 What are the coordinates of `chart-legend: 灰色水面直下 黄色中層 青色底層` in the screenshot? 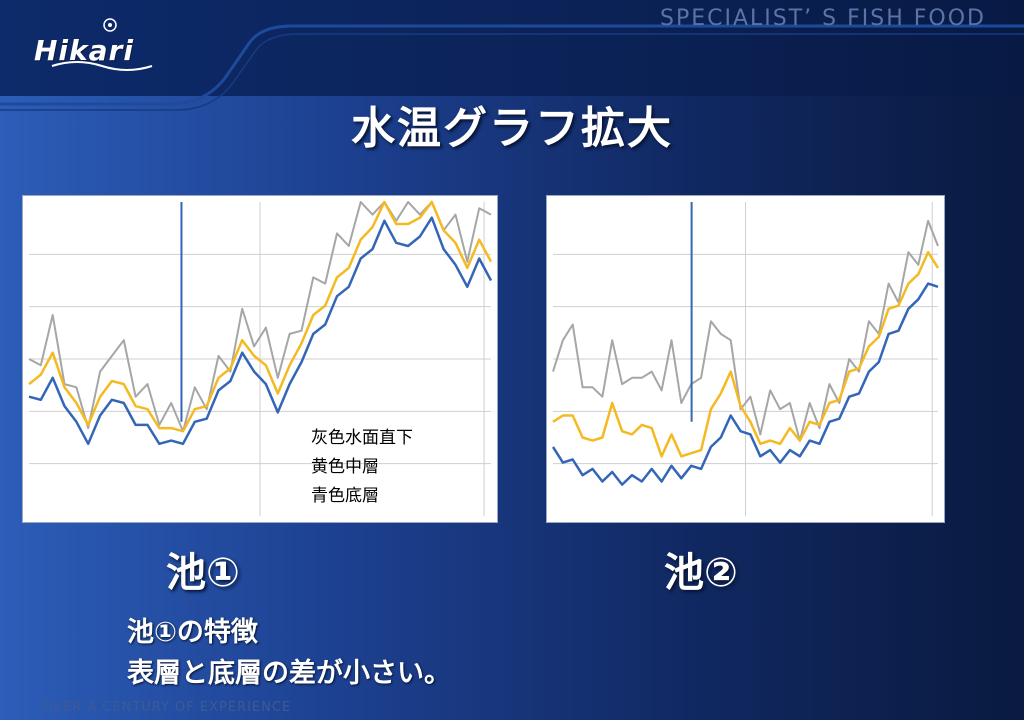 It's located at (362, 467).